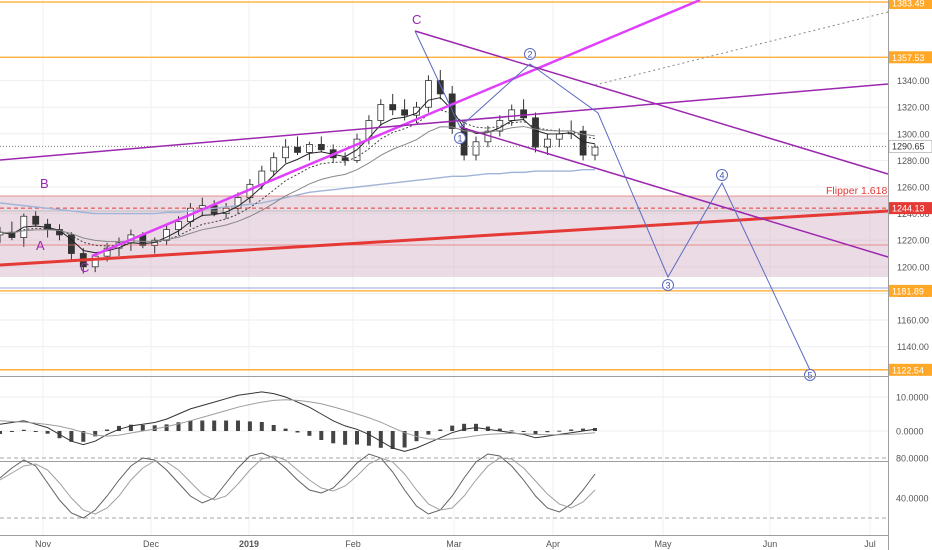 This screenshot has height=550, width=932. What do you see at coordinates (151, 544) in the screenshot?
I see `time-tick-label: Dec` at bounding box center [151, 544].